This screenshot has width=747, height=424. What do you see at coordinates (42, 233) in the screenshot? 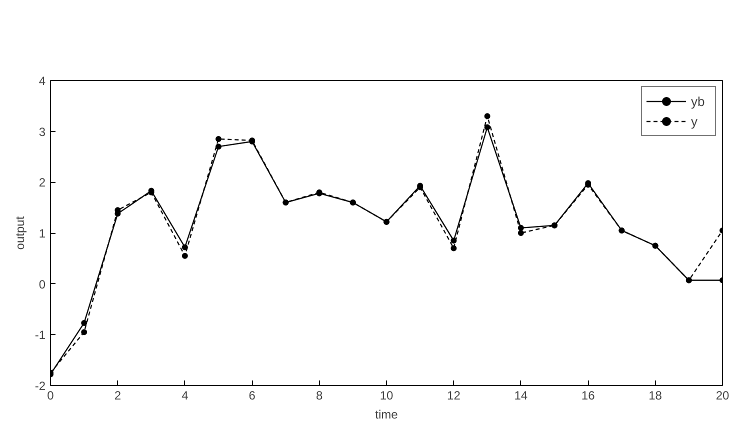
I see `y-tick-label: 1` at bounding box center [42, 233].